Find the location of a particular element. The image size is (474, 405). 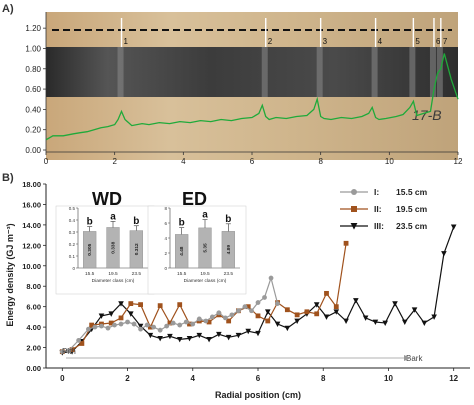

panel-a-x-tick-label: 4 is located at coordinates (183, 161).